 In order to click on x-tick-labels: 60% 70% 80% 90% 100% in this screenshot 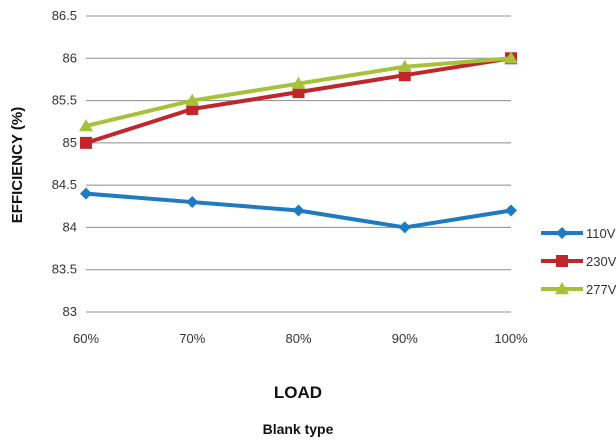, I will do `click(300, 338)`.